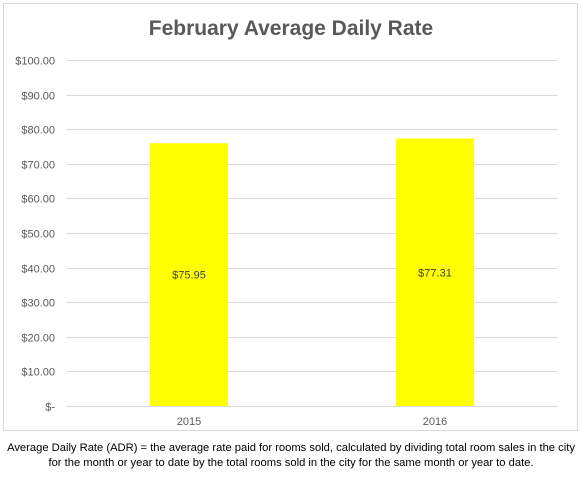 The height and width of the screenshot is (478, 582). What do you see at coordinates (38, 131) in the screenshot?
I see `y-tick-label: $80.00` at bounding box center [38, 131].